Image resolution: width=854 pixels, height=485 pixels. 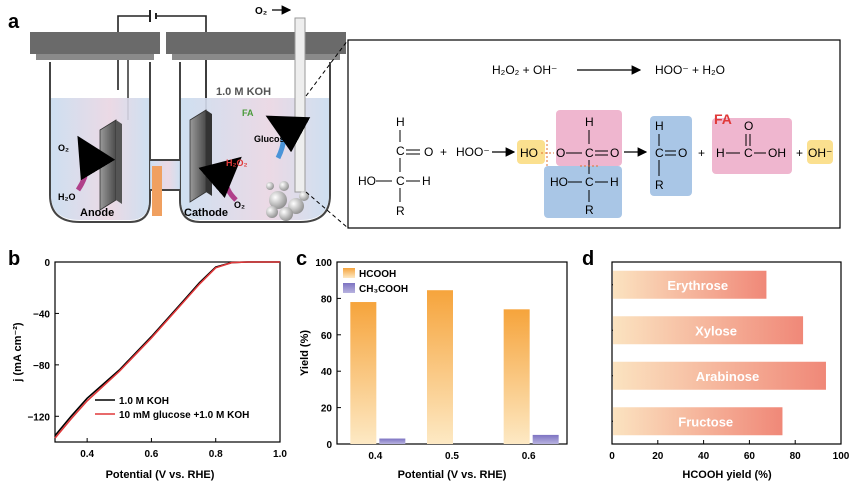 What do you see at coordinates (395, 166) in the screenshot?
I see `glucose-structure: H C O HO C H R` at bounding box center [395, 166].